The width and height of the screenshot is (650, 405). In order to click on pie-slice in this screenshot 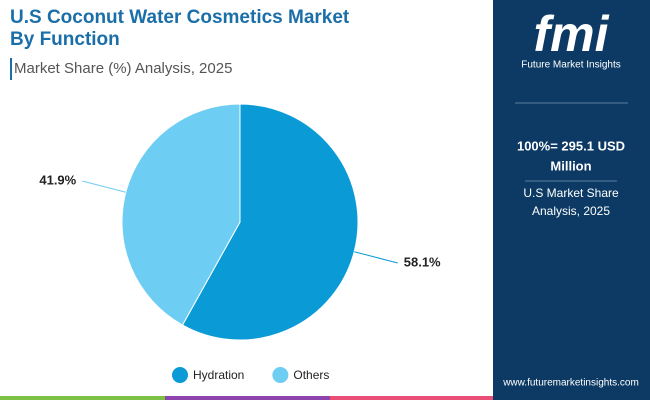, I will do `click(181, 214)`.